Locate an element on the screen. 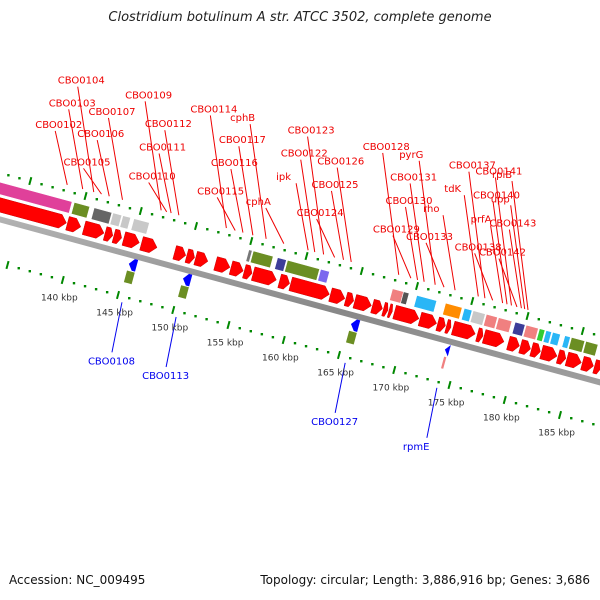 The width and height of the screenshot is (600, 600). forward-gene-label: CBO0117 is located at coordinates (242, 140).